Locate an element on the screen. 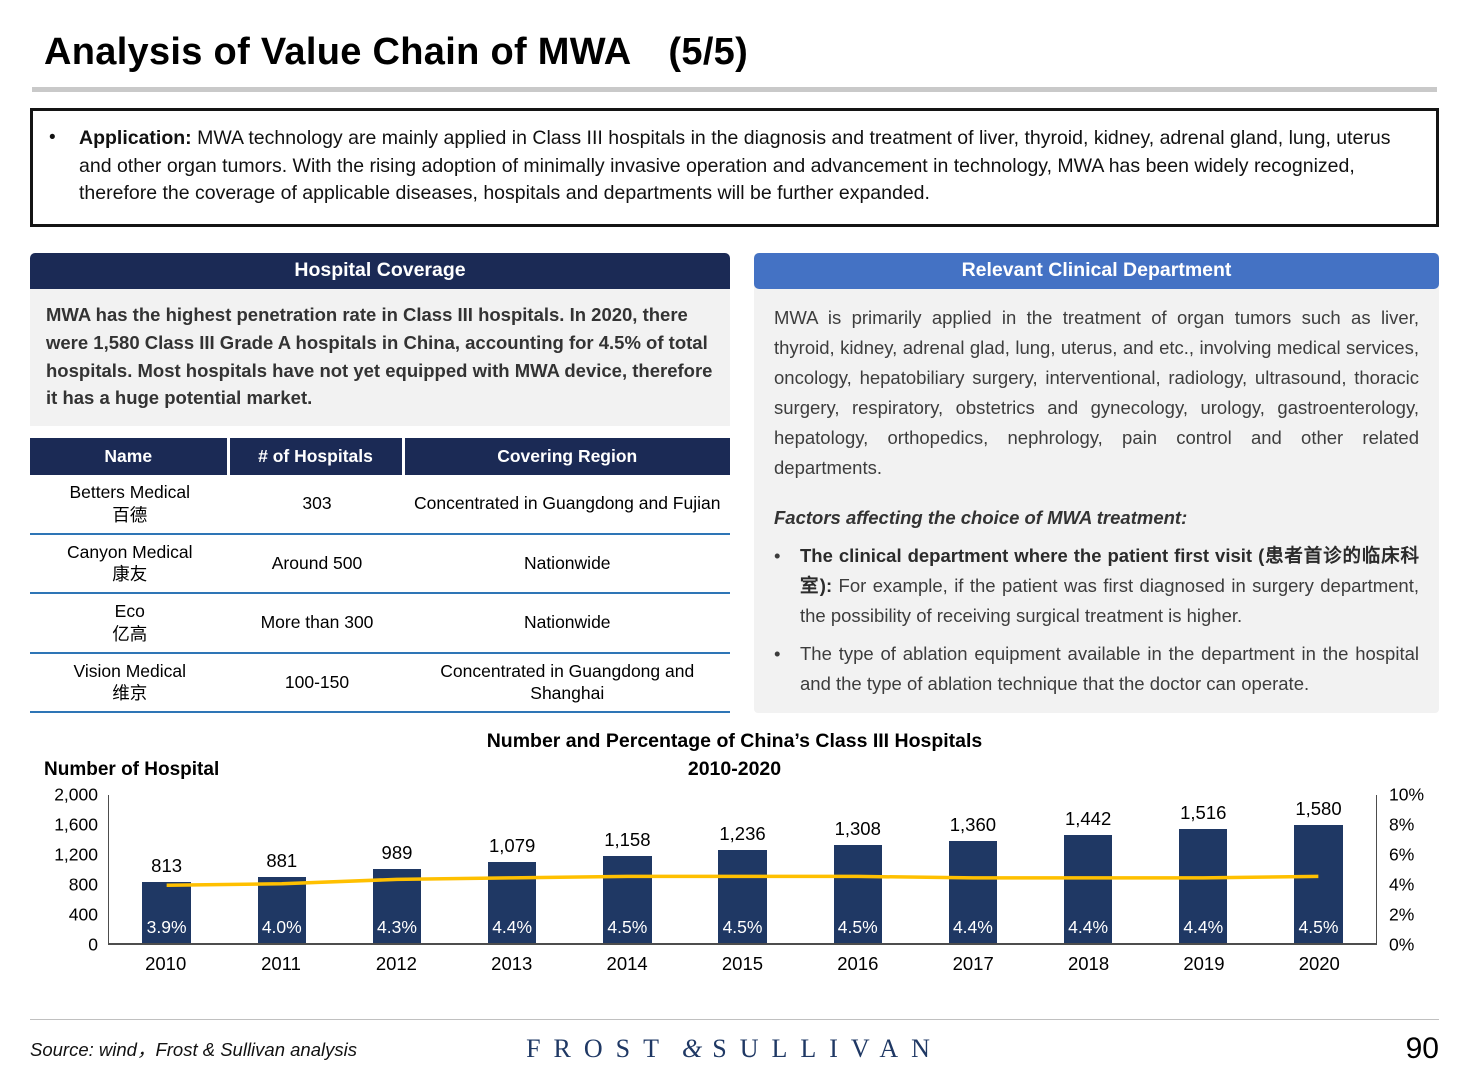 The height and width of the screenshot is (1078, 1469). bar-column-2013: 1,079 4.4% is located at coordinates (512, 869).